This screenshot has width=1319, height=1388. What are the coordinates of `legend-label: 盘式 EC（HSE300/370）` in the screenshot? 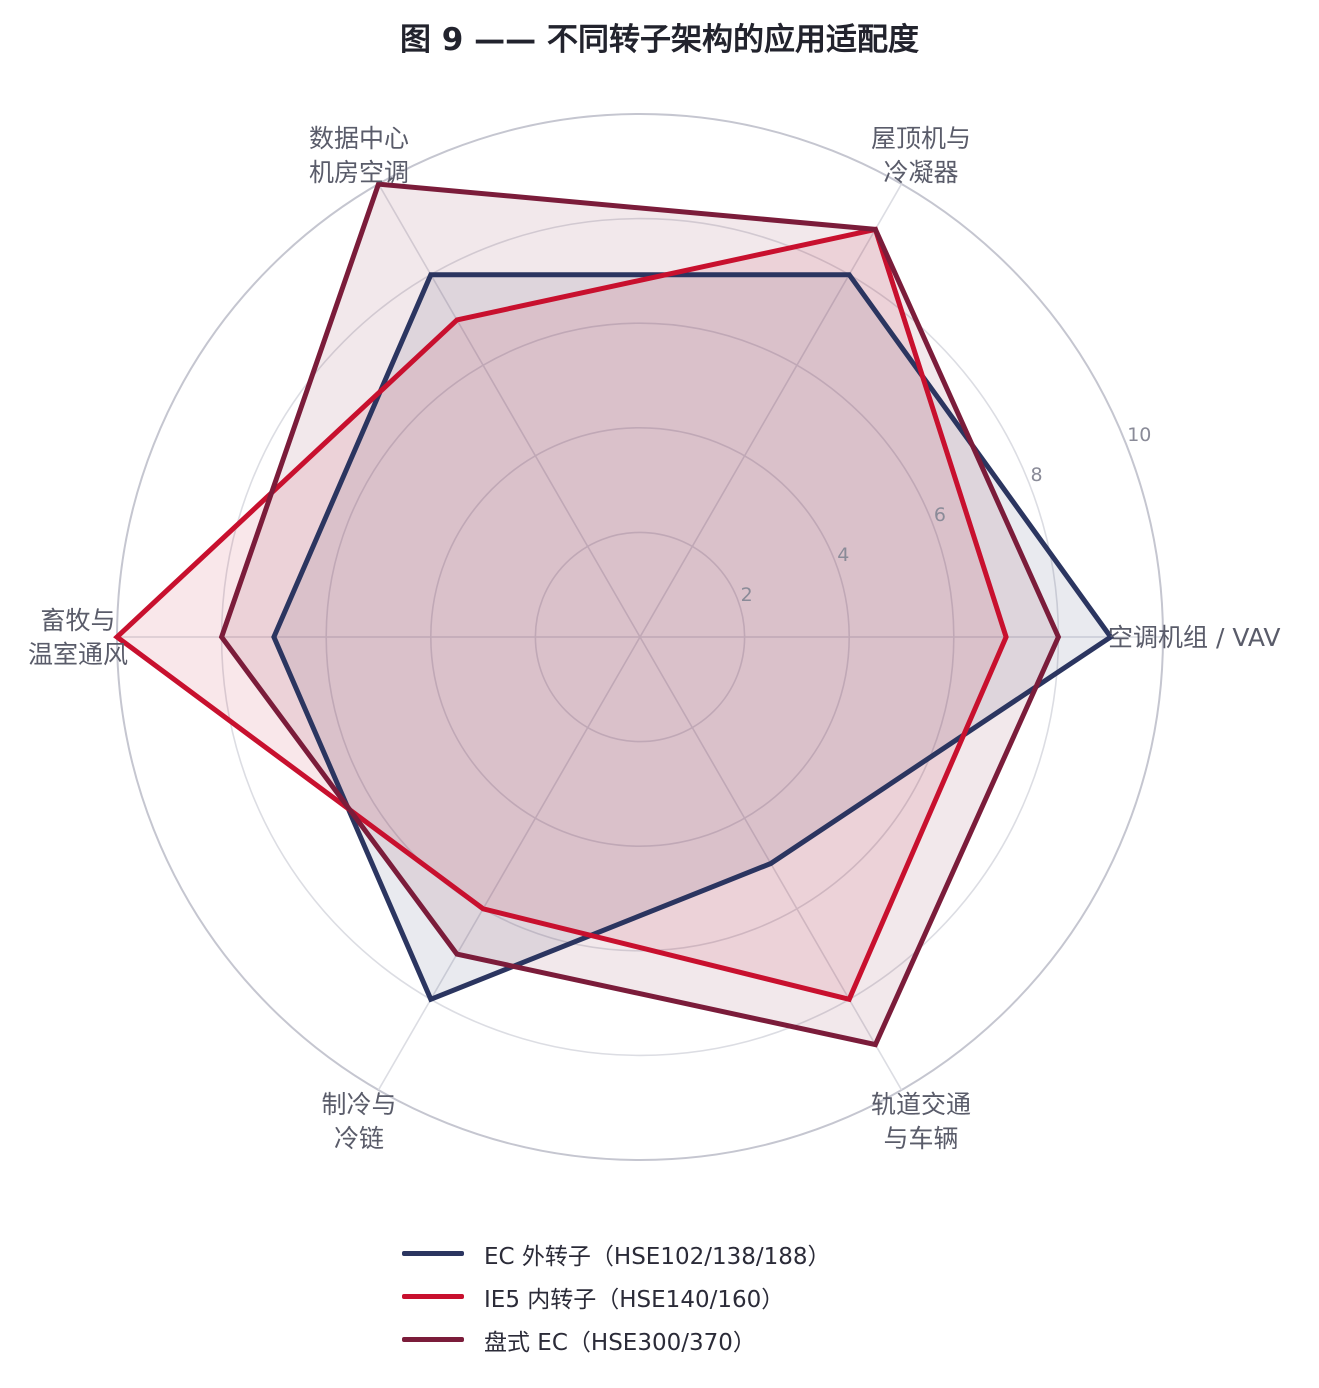 It's located at (620, 1342).